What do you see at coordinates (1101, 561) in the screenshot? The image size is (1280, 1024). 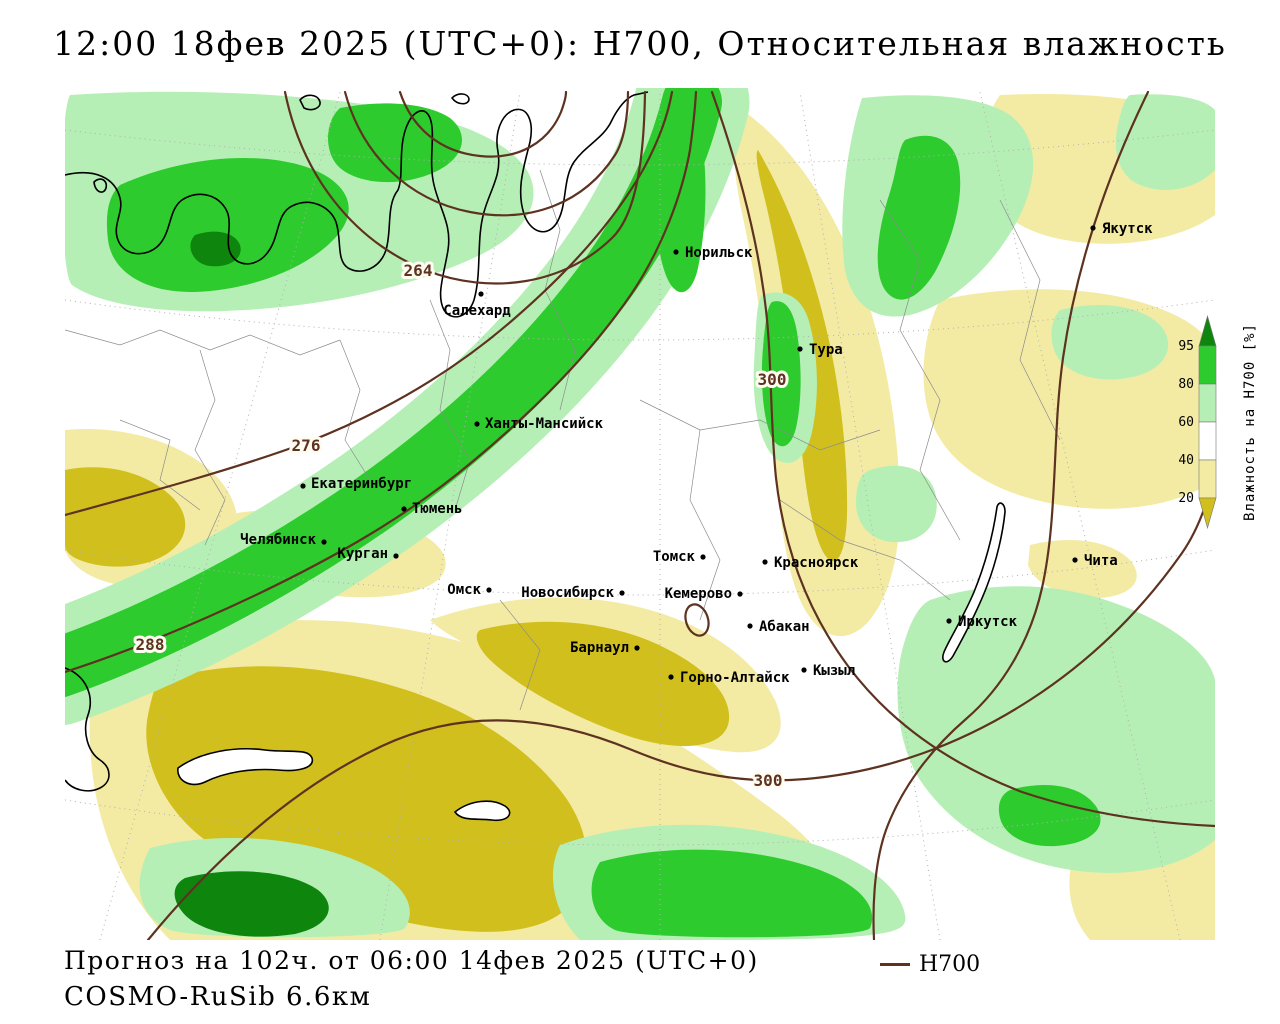 I see `city-label: Чита` at bounding box center [1101, 561].